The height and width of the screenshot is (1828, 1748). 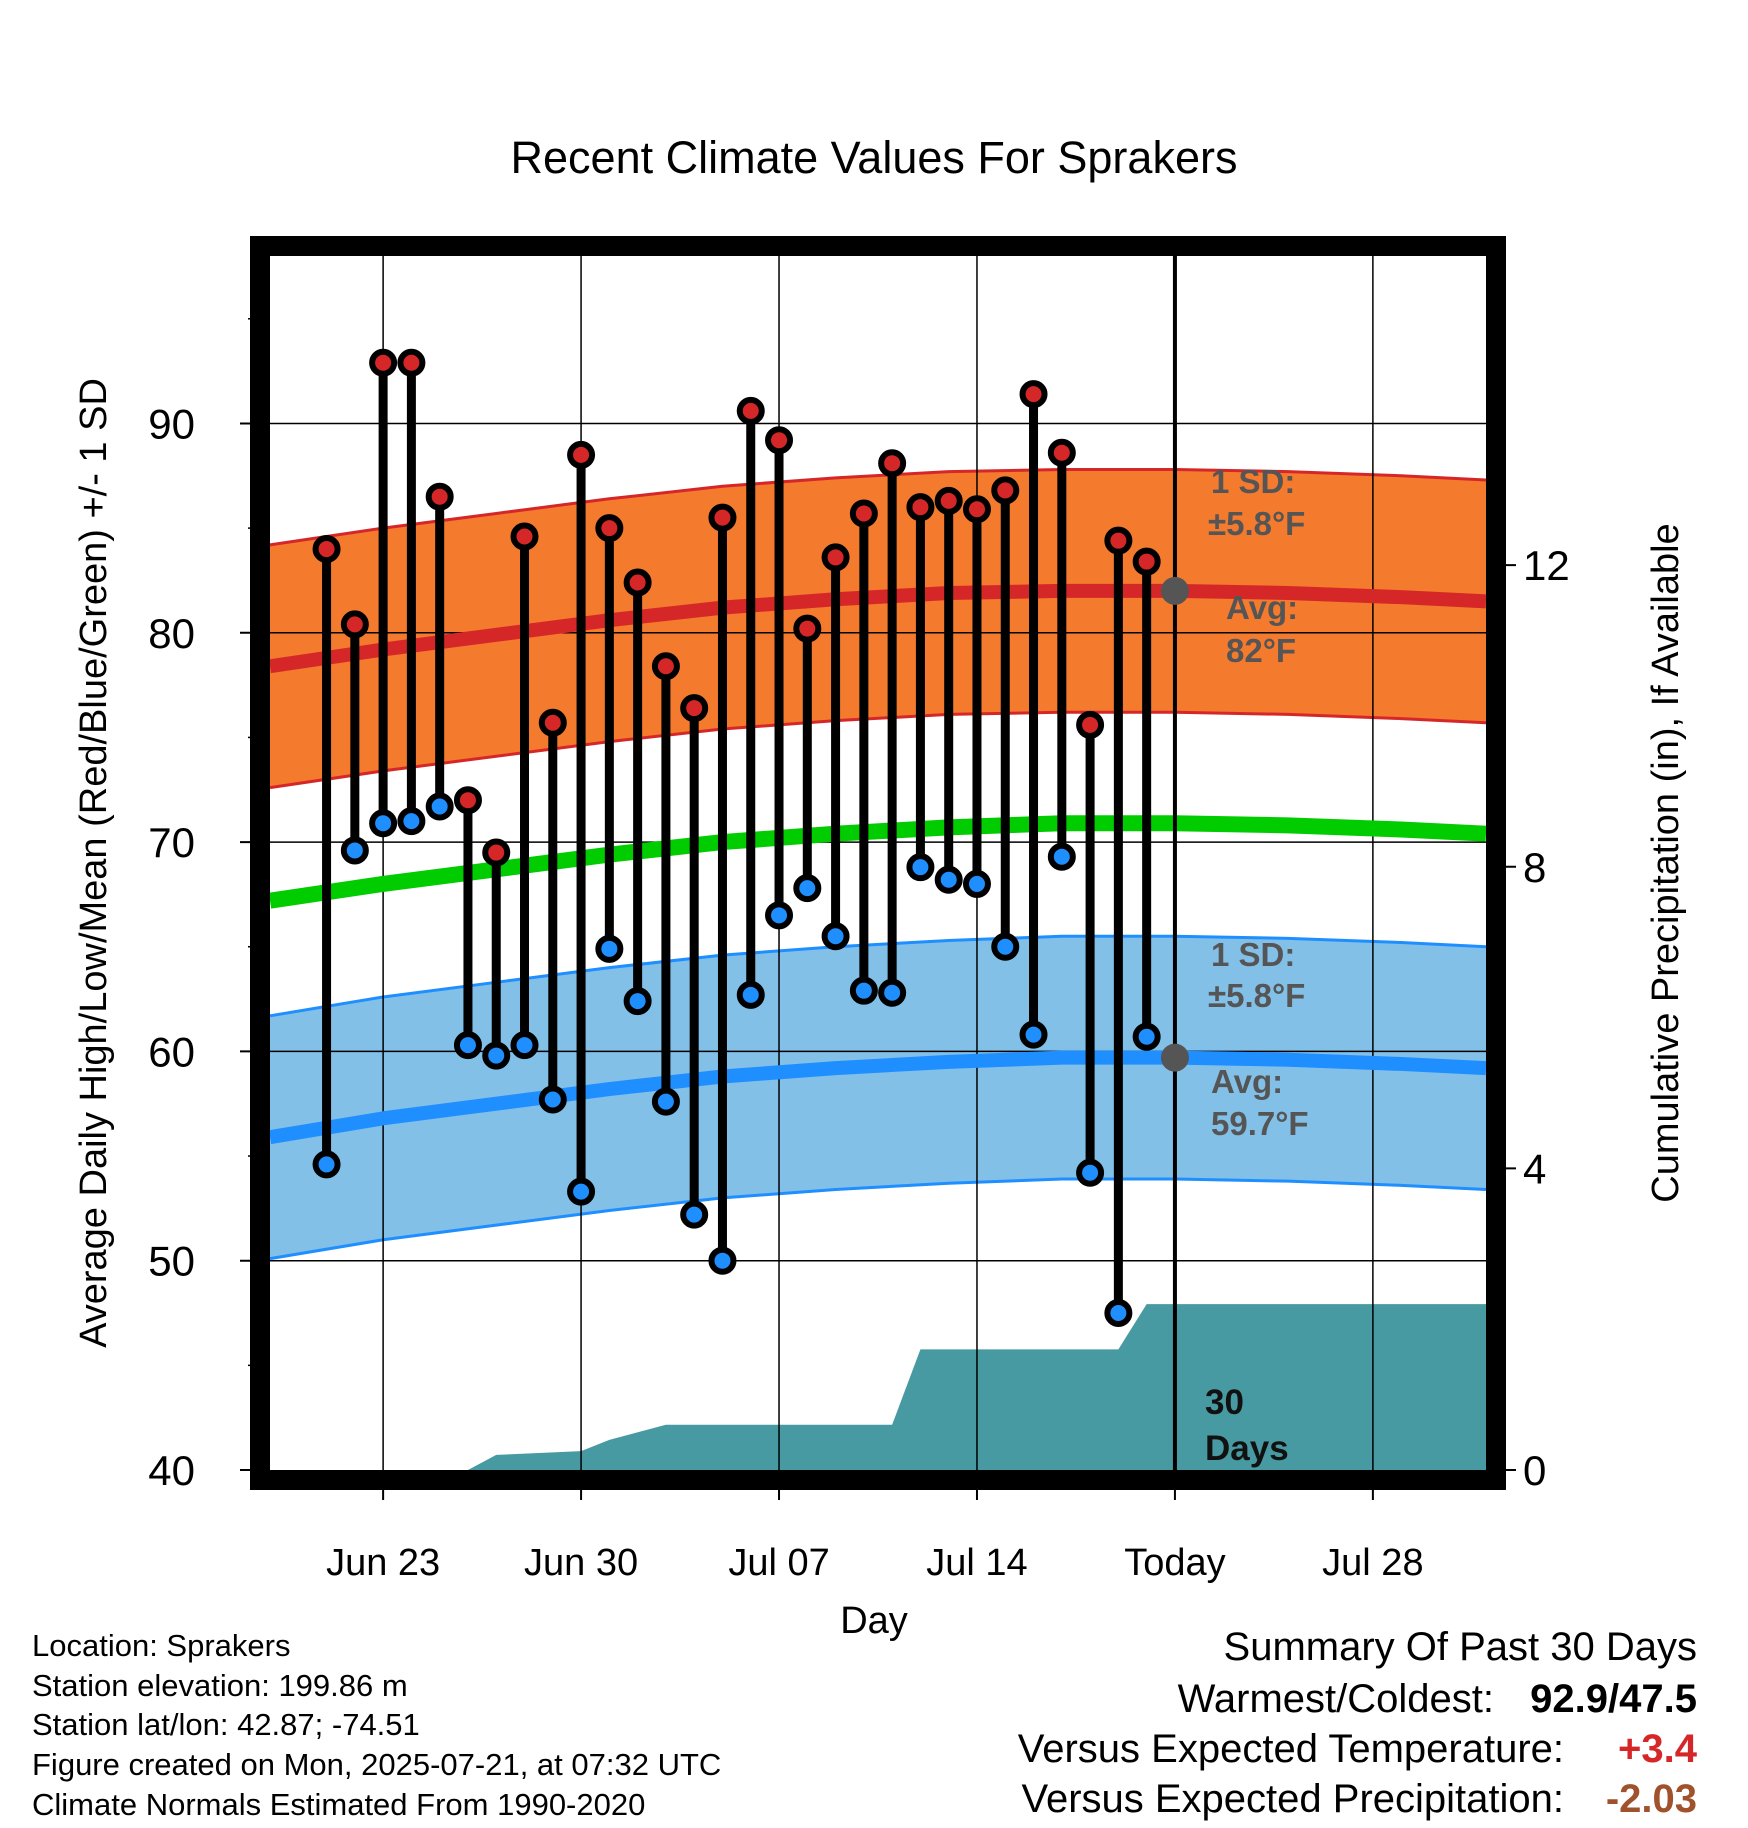 What do you see at coordinates (171, 423) in the screenshot?
I see `y-tick-label: 90` at bounding box center [171, 423].